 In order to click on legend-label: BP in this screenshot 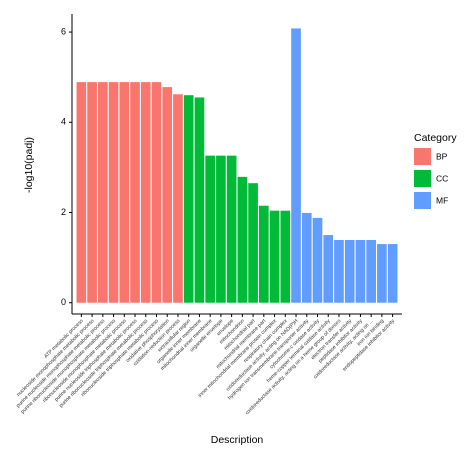, I will do `click(442, 156)`.